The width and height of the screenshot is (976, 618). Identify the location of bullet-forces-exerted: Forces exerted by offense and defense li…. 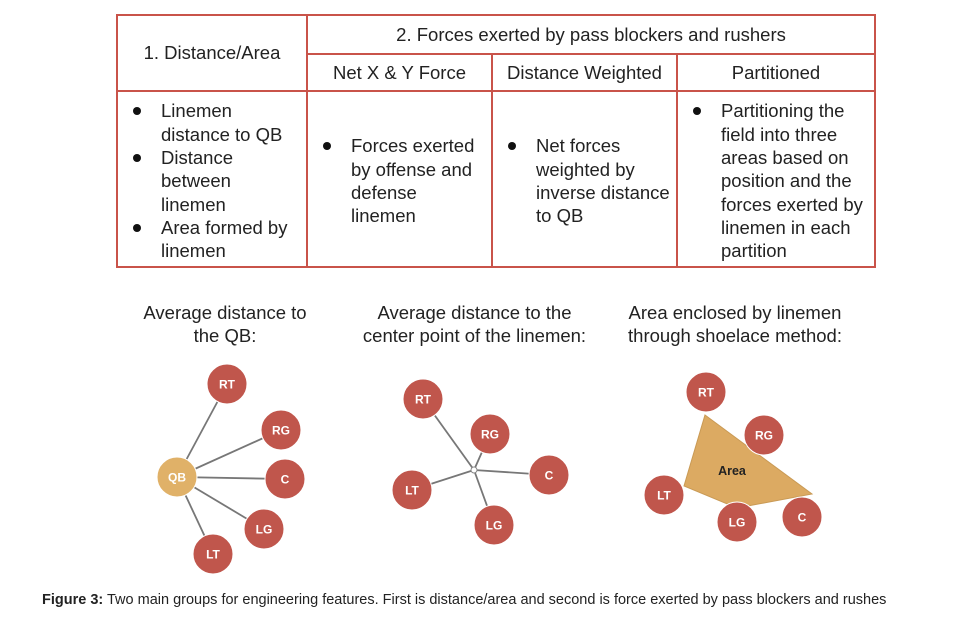
(396, 180).